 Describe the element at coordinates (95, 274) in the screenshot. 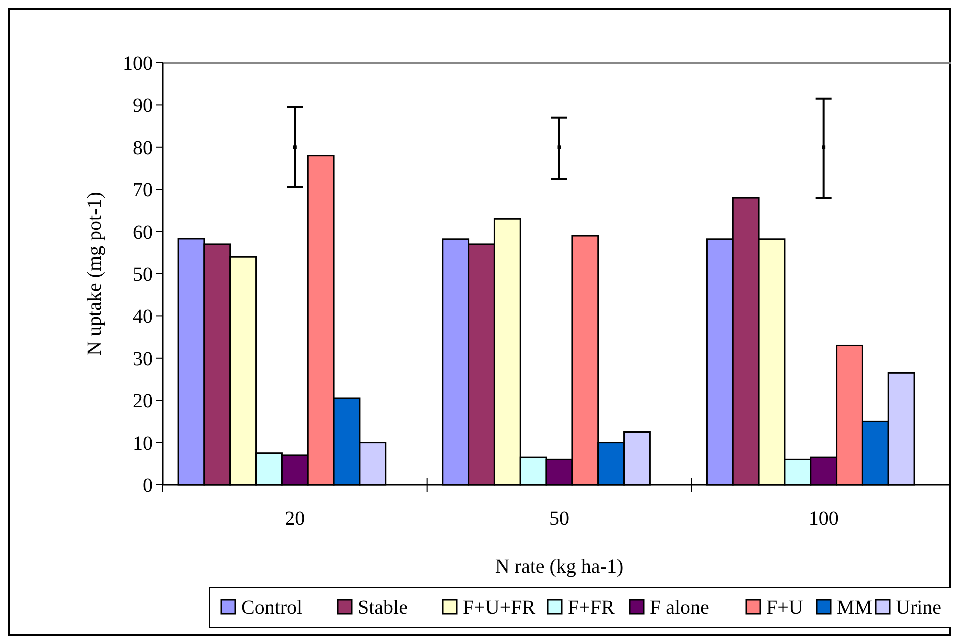

I see `y-axis-title: N uptake (mg pot-1)` at that location.